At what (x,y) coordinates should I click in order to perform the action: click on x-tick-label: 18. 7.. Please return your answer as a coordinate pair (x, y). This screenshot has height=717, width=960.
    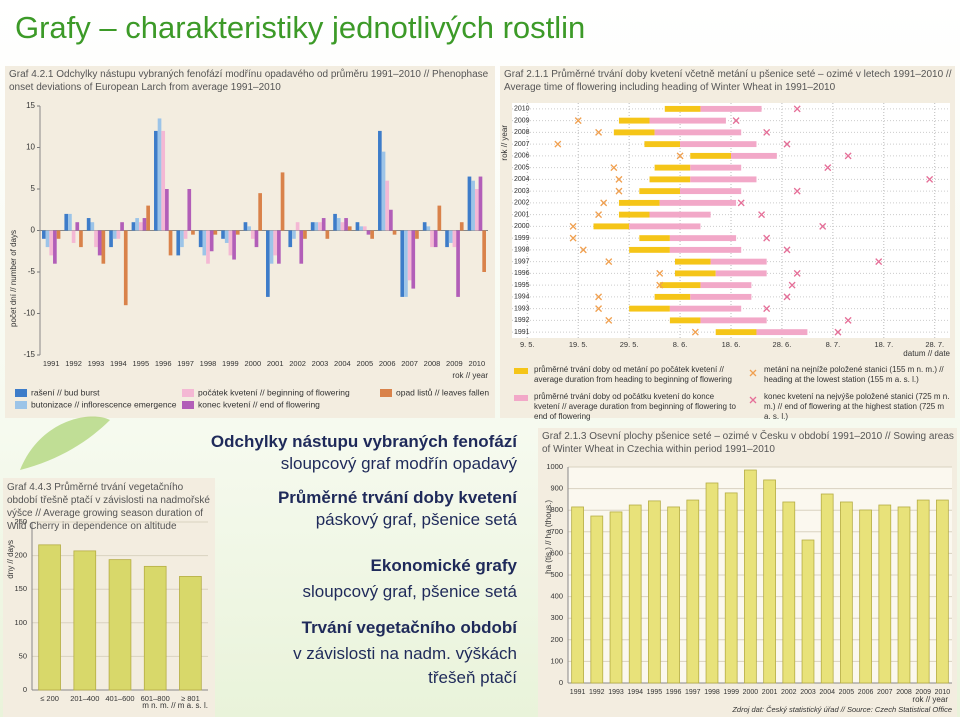
    Looking at the image, I should click on (883, 344).